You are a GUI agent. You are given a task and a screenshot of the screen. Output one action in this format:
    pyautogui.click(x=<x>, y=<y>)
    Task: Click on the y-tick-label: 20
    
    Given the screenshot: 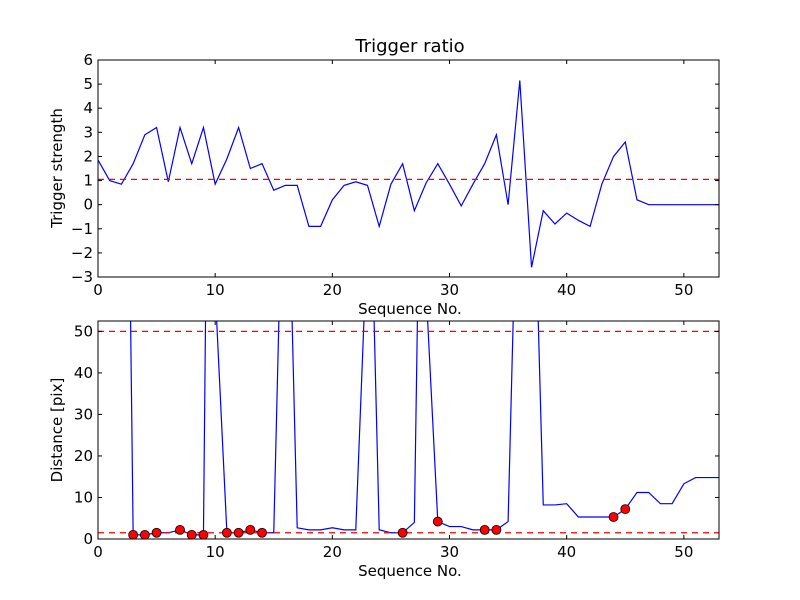 What is the action you would take?
    pyautogui.click(x=83, y=456)
    